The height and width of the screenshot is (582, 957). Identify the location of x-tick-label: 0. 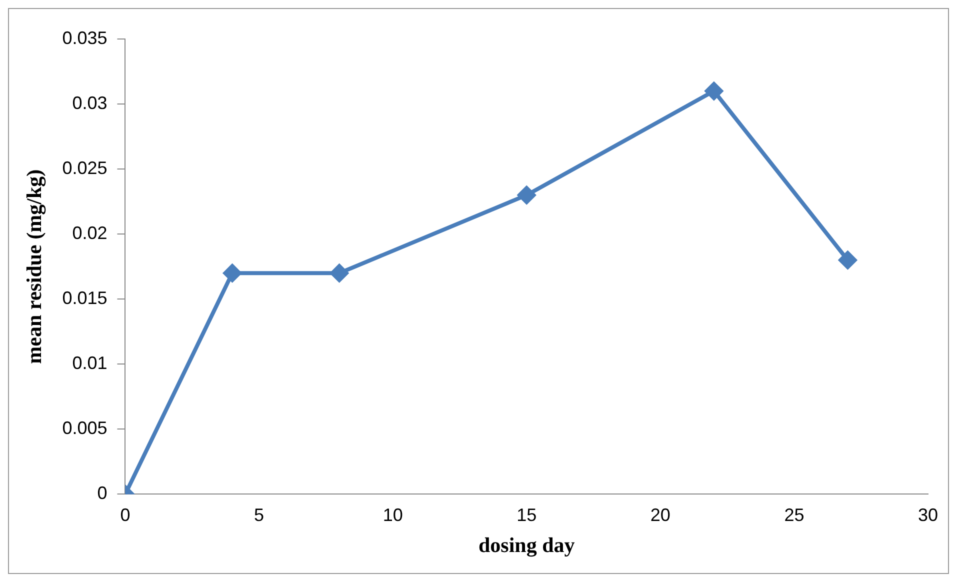
(125, 514).